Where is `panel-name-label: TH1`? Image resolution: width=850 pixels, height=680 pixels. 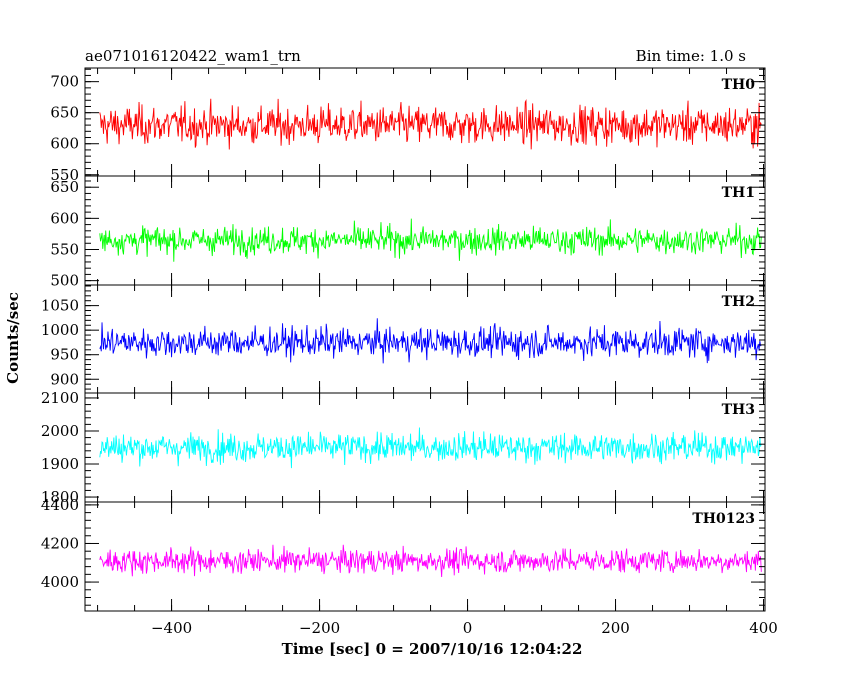
panel-name-label: TH1 is located at coordinates (738, 193).